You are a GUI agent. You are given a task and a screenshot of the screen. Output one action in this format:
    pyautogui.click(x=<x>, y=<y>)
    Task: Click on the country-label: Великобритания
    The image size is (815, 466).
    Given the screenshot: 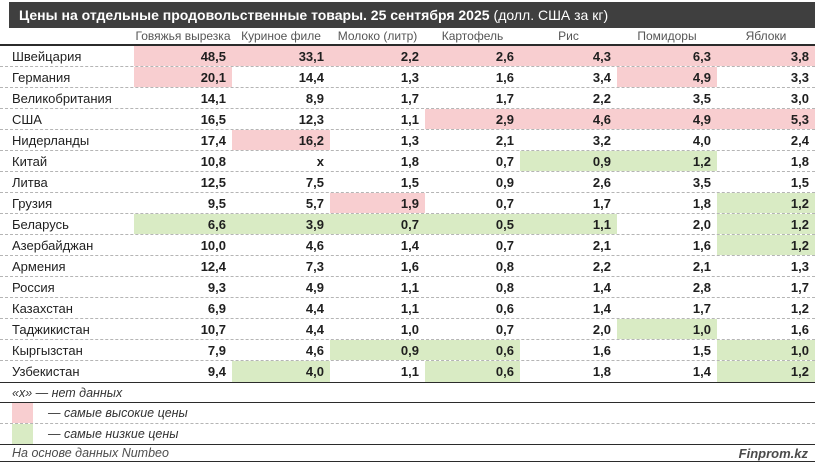 What is the action you would take?
    pyautogui.click(x=62, y=98)
    